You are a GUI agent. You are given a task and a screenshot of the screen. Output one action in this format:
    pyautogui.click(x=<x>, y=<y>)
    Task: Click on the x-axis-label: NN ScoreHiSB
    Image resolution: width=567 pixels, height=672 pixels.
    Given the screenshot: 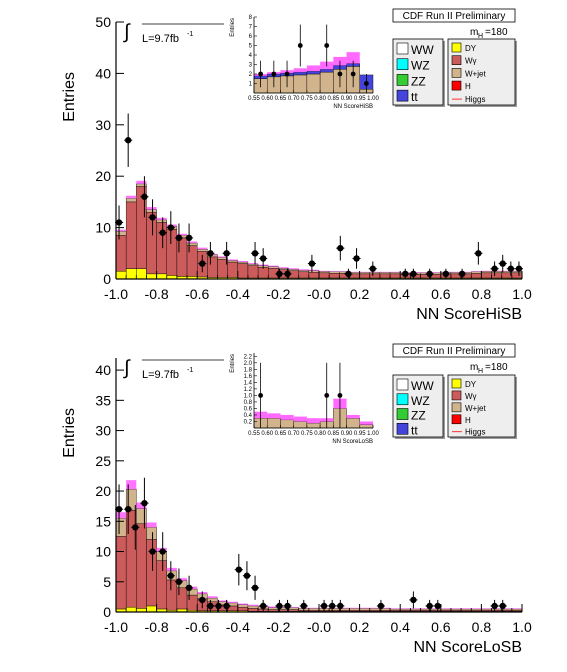 What is the action you would take?
    pyautogui.click(x=469, y=314)
    